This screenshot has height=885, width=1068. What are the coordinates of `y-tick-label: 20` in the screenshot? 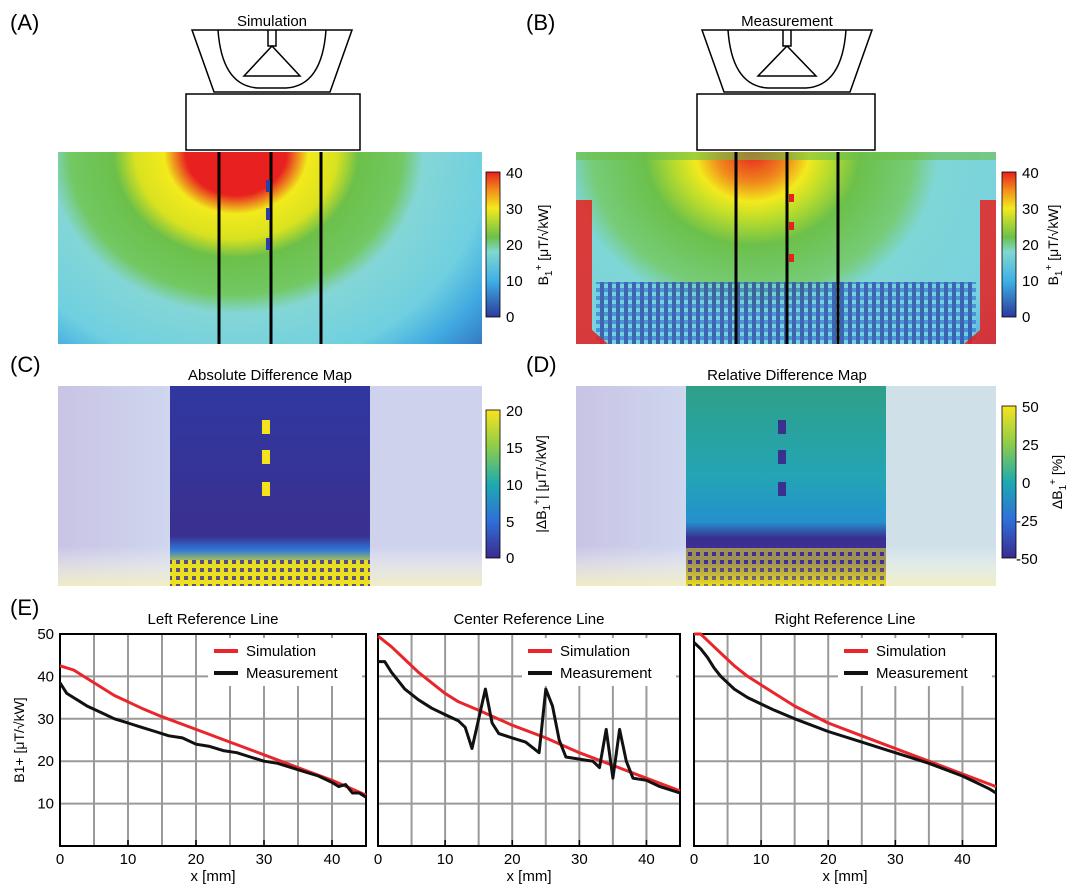 It's located at (45, 761).